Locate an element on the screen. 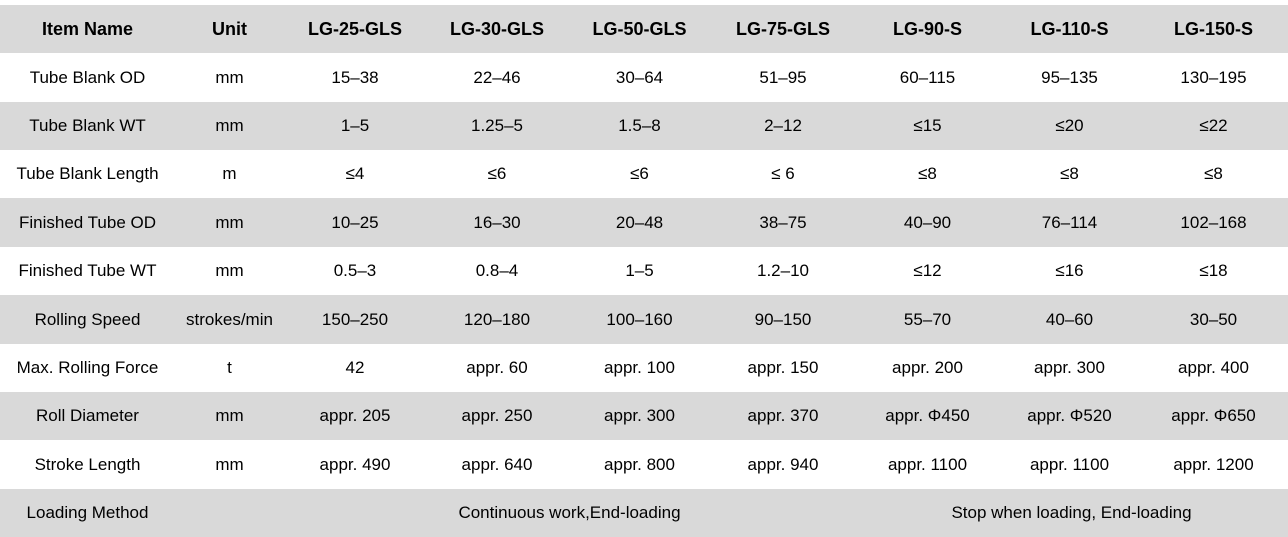 Image resolution: width=1288 pixels, height=537 pixels. table-cell: appr. 640 is located at coordinates (497, 464).